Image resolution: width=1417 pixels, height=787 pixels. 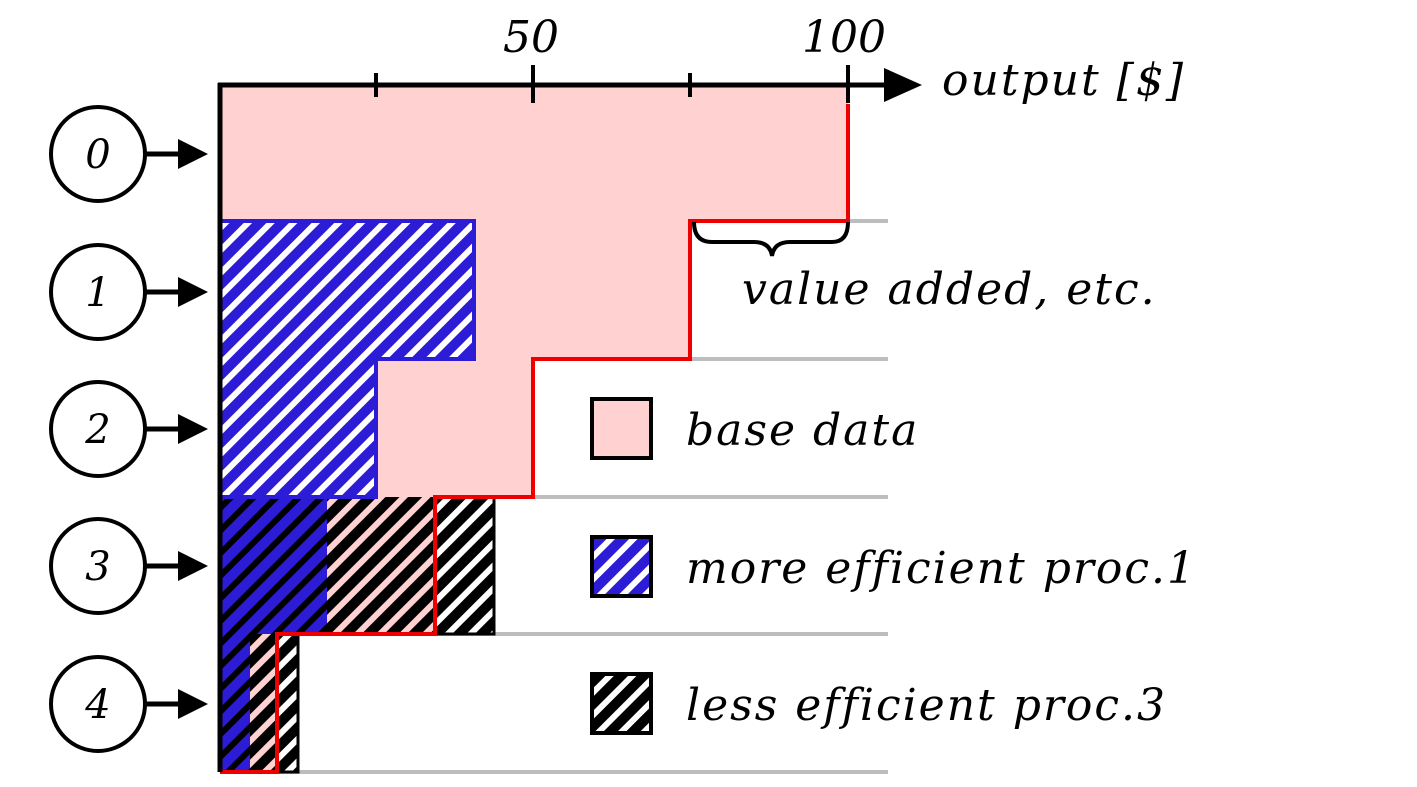 I want to click on stage-marker-0: 0, so click(x=128, y=154).